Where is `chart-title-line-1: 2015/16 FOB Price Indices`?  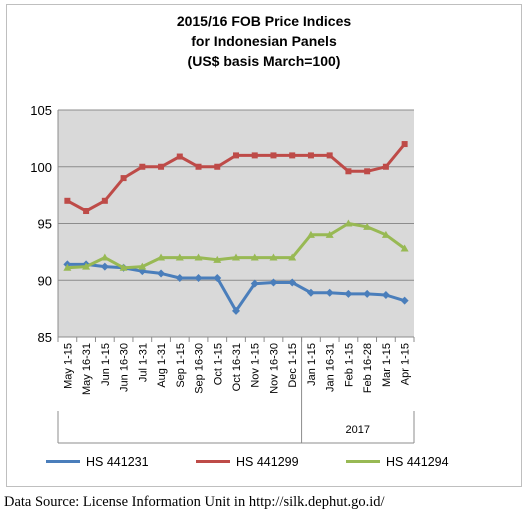 chart-title-line-1: 2015/16 FOB Price Indices is located at coordinates (264, 21).